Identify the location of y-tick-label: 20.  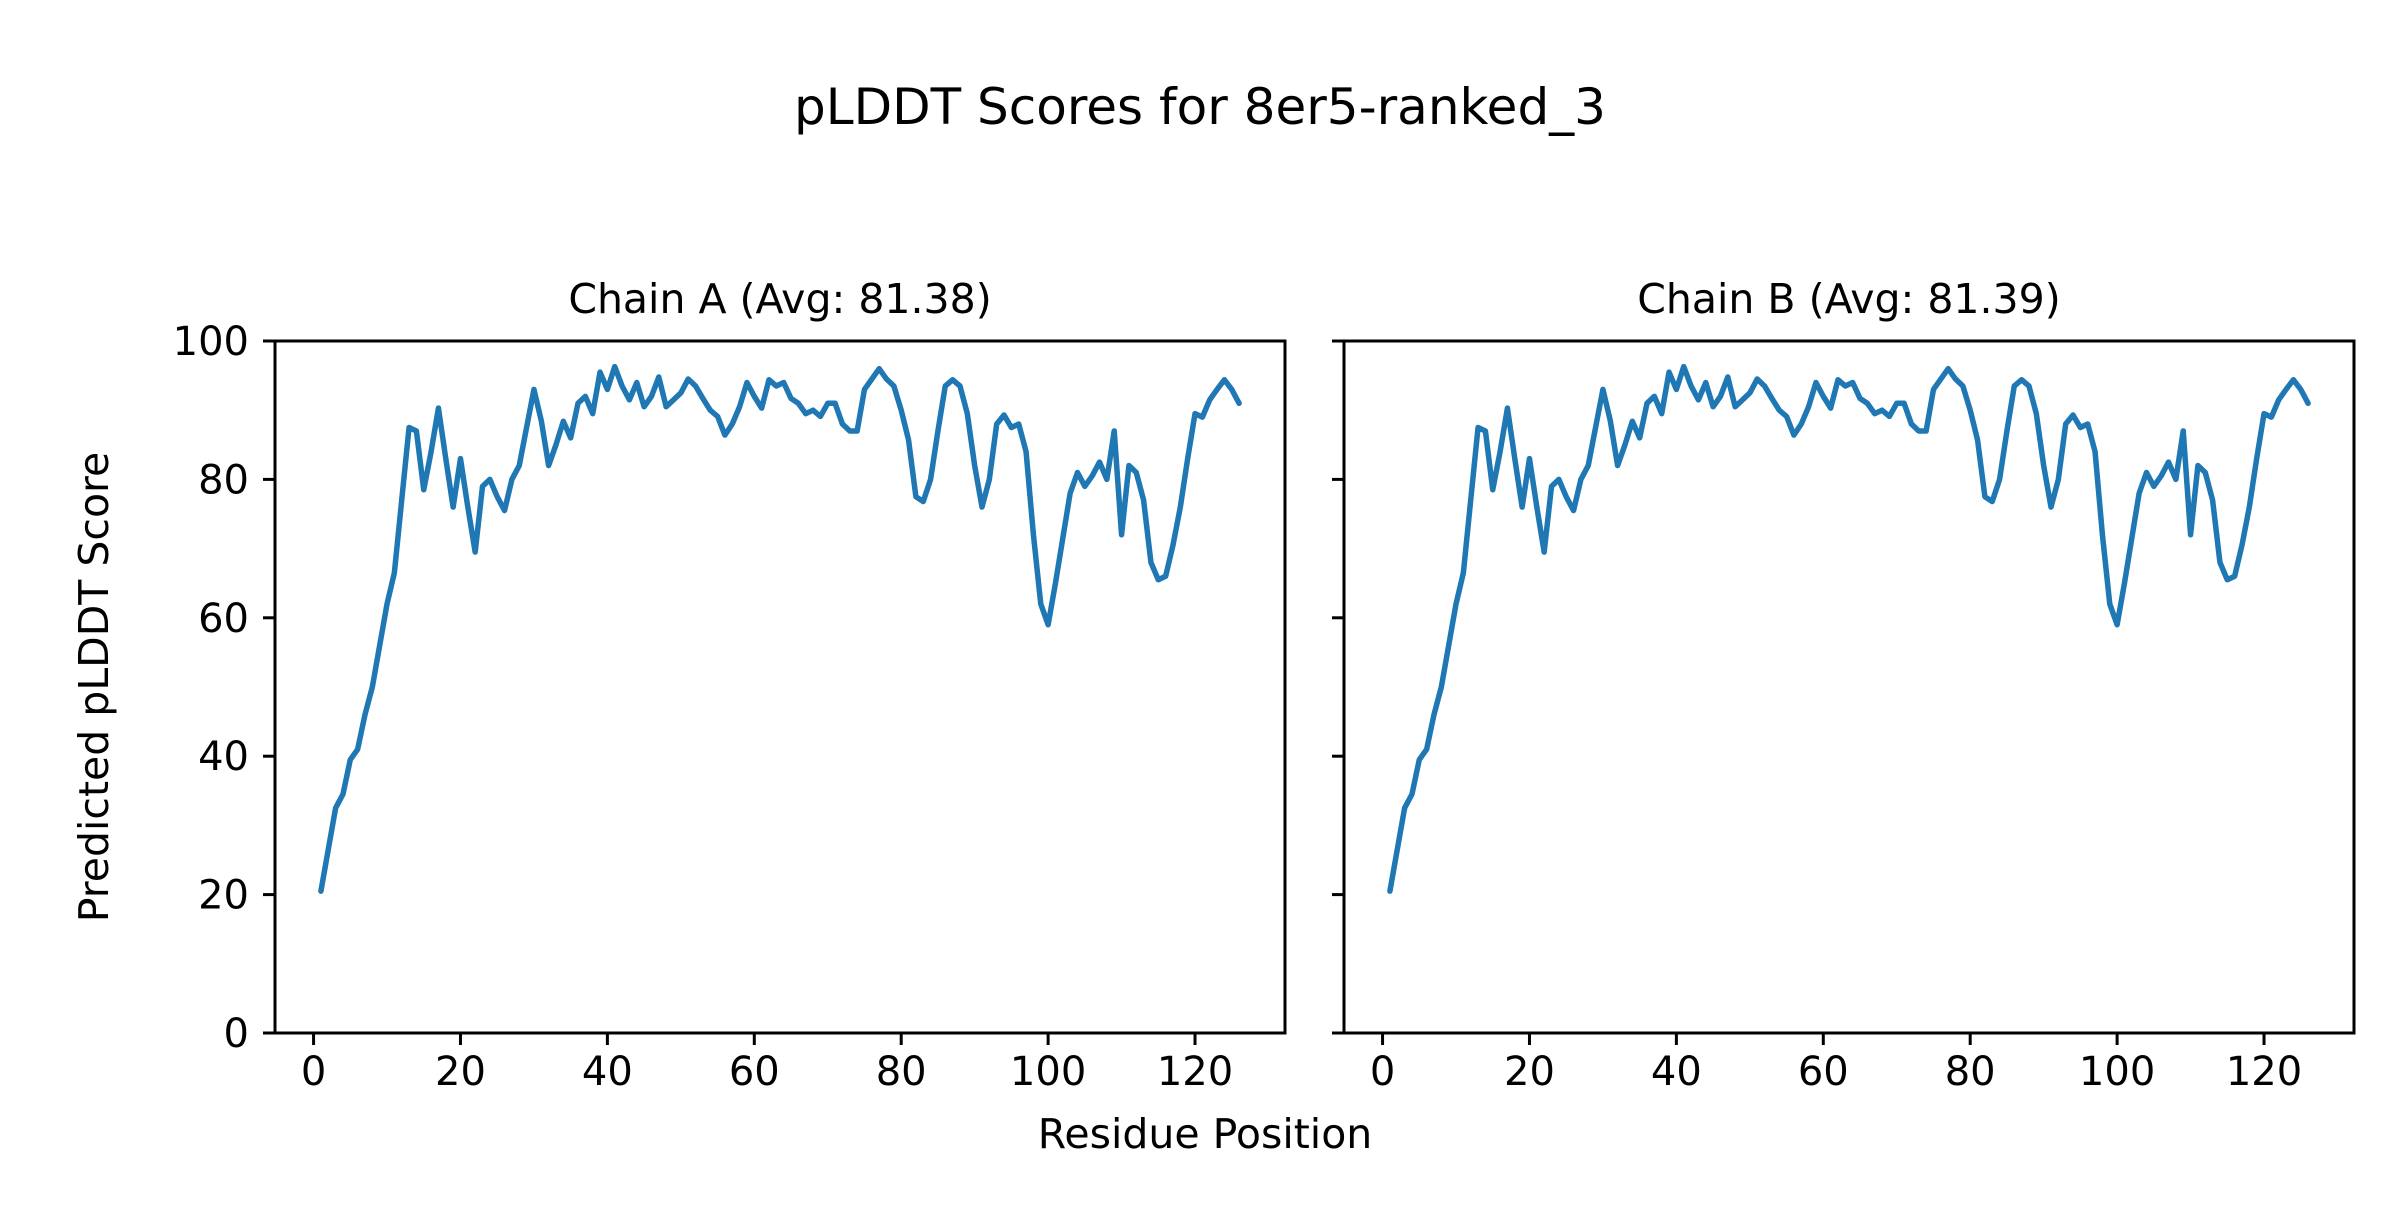
(223, 896).